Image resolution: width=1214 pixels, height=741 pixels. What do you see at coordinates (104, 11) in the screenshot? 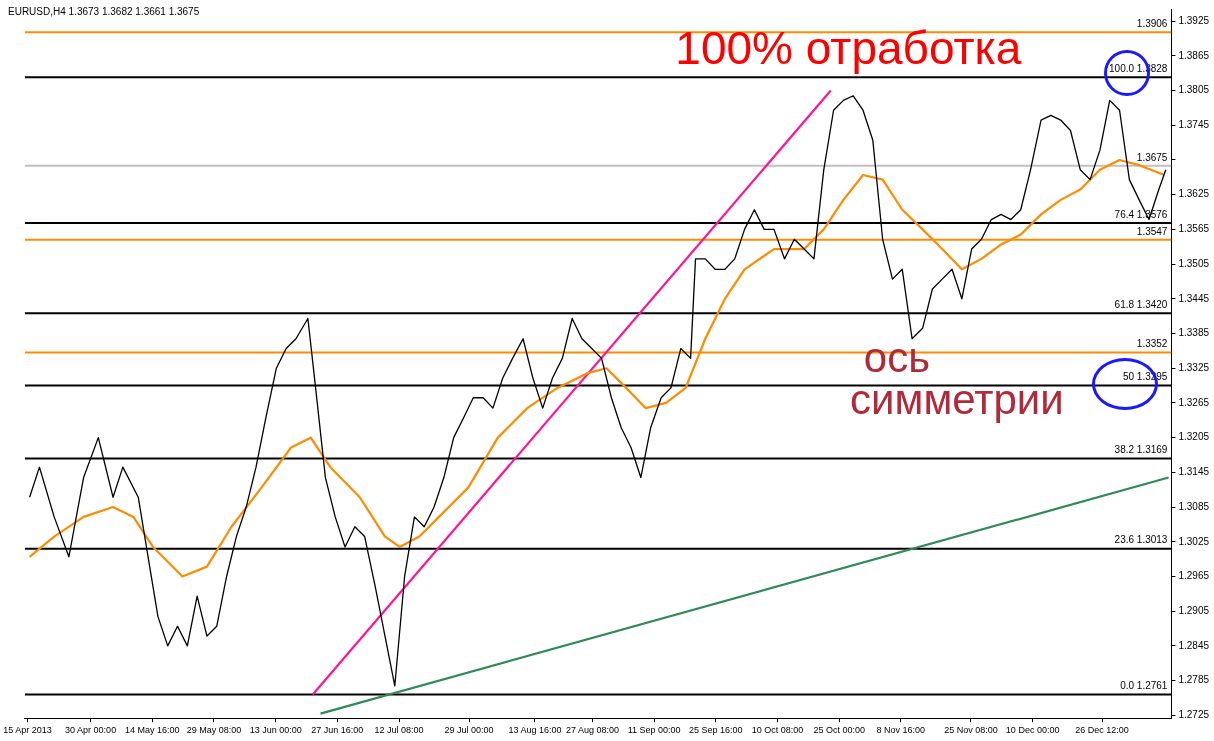
I see `chart-title: EURUSD,H4 1.3673 1.3682 1.3661 1.3675` at bounding box center [104, 11].